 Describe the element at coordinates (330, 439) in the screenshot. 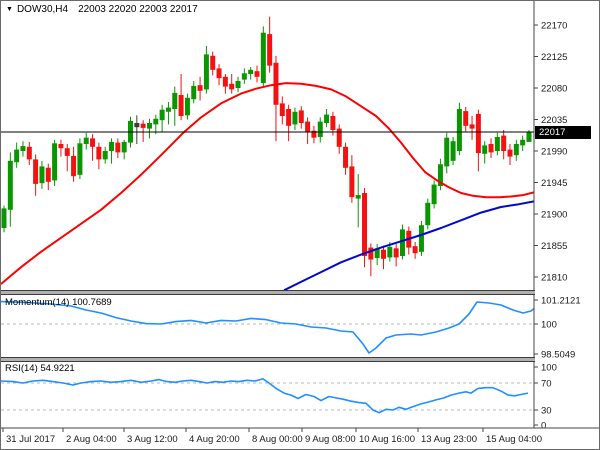

I see `time-tick-label: 9 Aug 08:00` at that location.